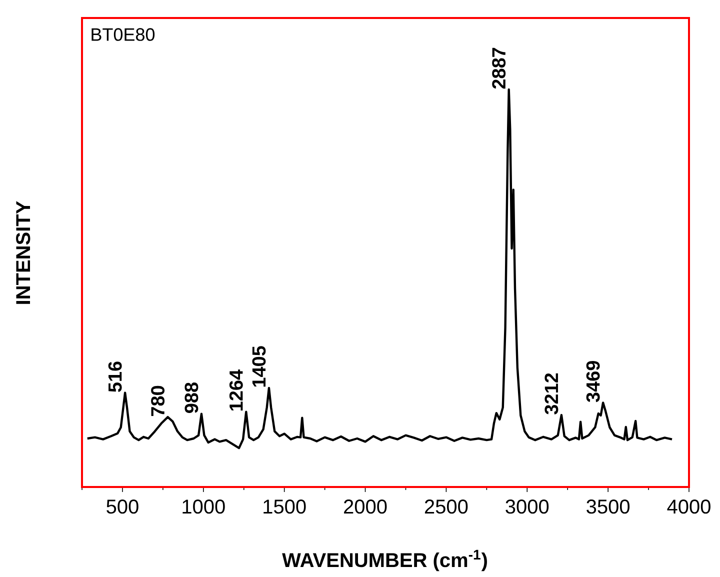 This screenshot has width=720, height=577. I want to click on x-tick-label: 2500, so click(446, 507).